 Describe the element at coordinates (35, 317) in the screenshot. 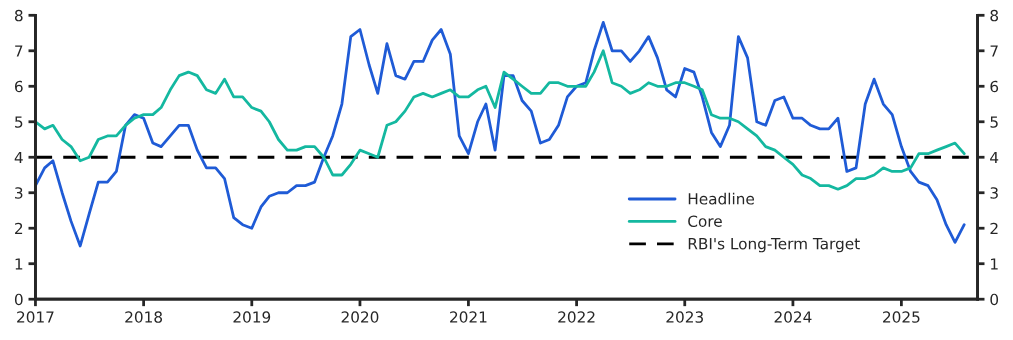

I see `x-tick-label: 2017` at that location.